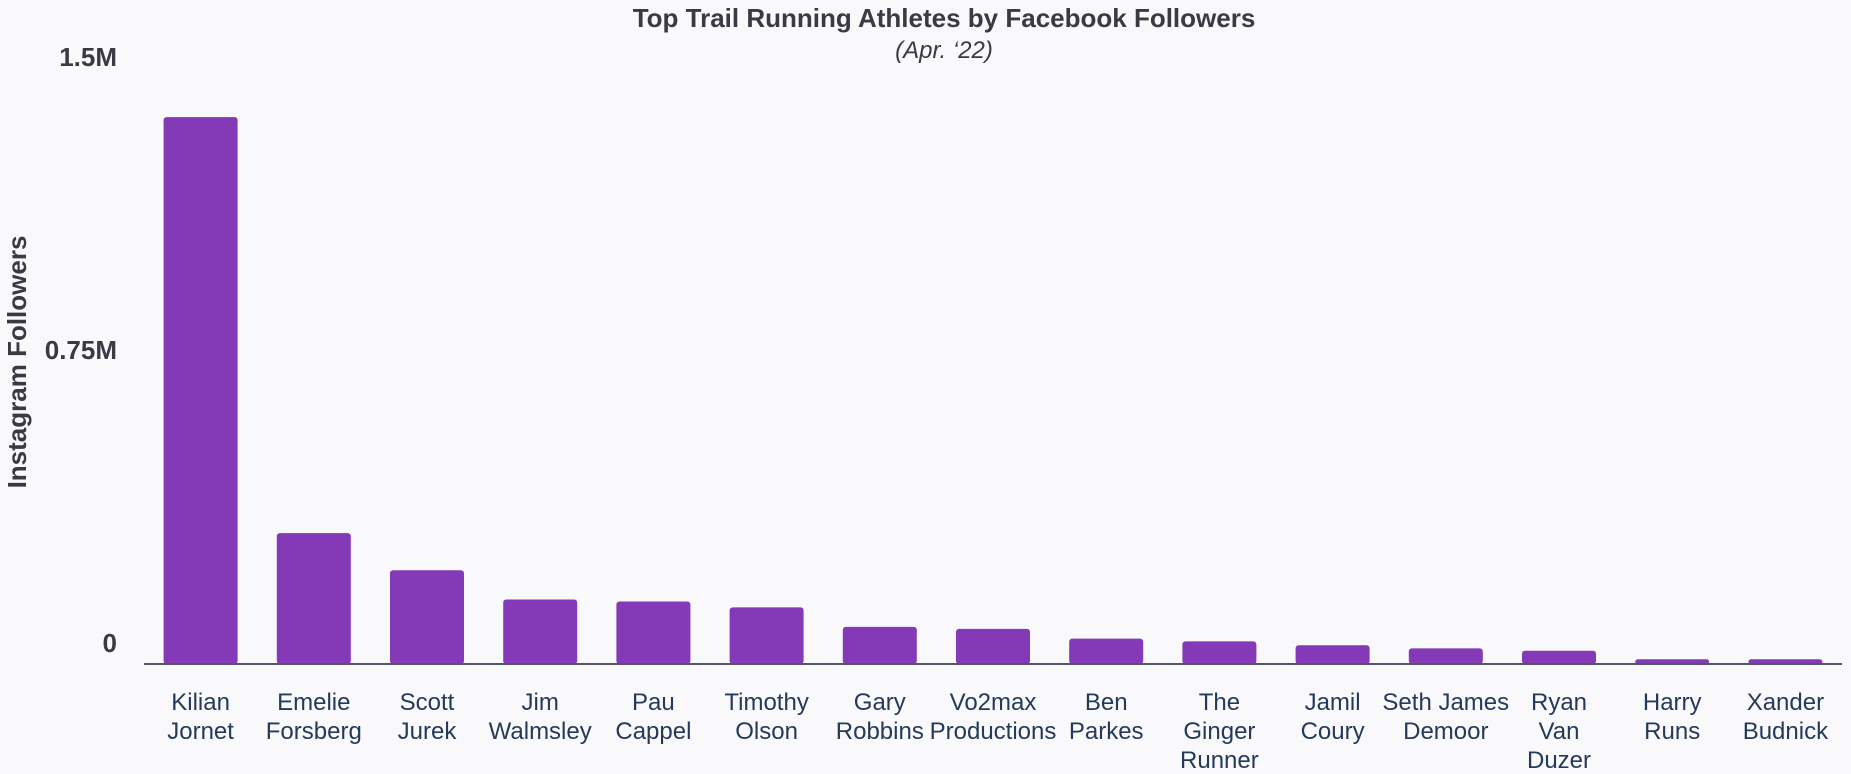 Image resolution: width=1851 pixels, height=774 pixels. I want to click on x-tick-label-line: Budnick, so click(1786, 731).